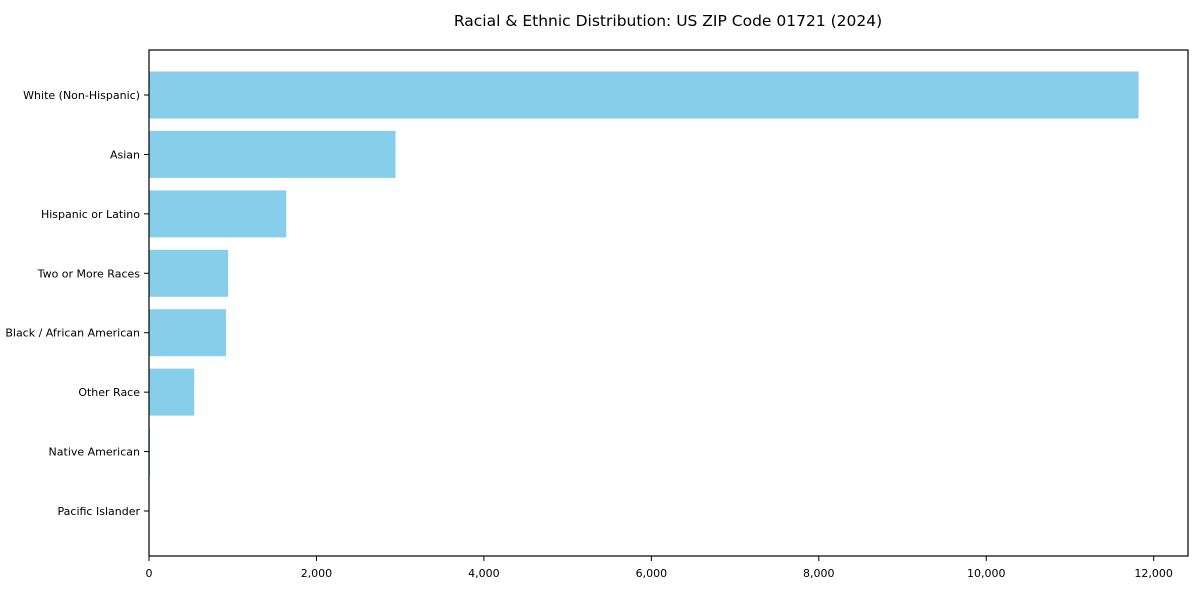 This screenshot has width=1200, height=600. What do you see at coordinates (819, 573) in the screenshot?
I see `x-tick-label: 8,000` at bounding box center [819, 573].